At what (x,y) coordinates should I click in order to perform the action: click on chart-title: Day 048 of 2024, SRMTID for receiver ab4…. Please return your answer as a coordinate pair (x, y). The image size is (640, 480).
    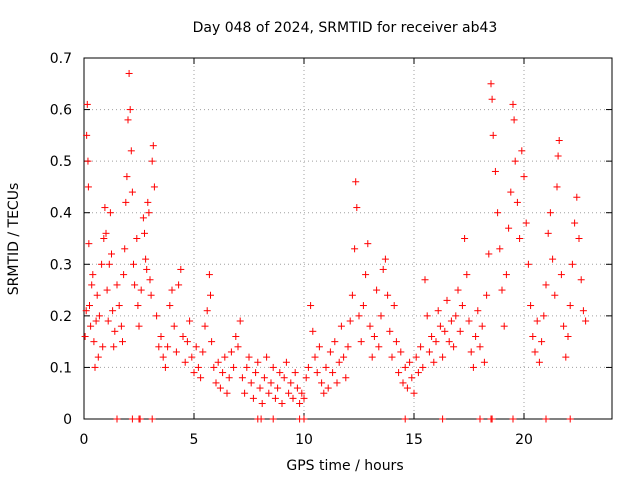
    Looking at the image, I should click on (345, 28).